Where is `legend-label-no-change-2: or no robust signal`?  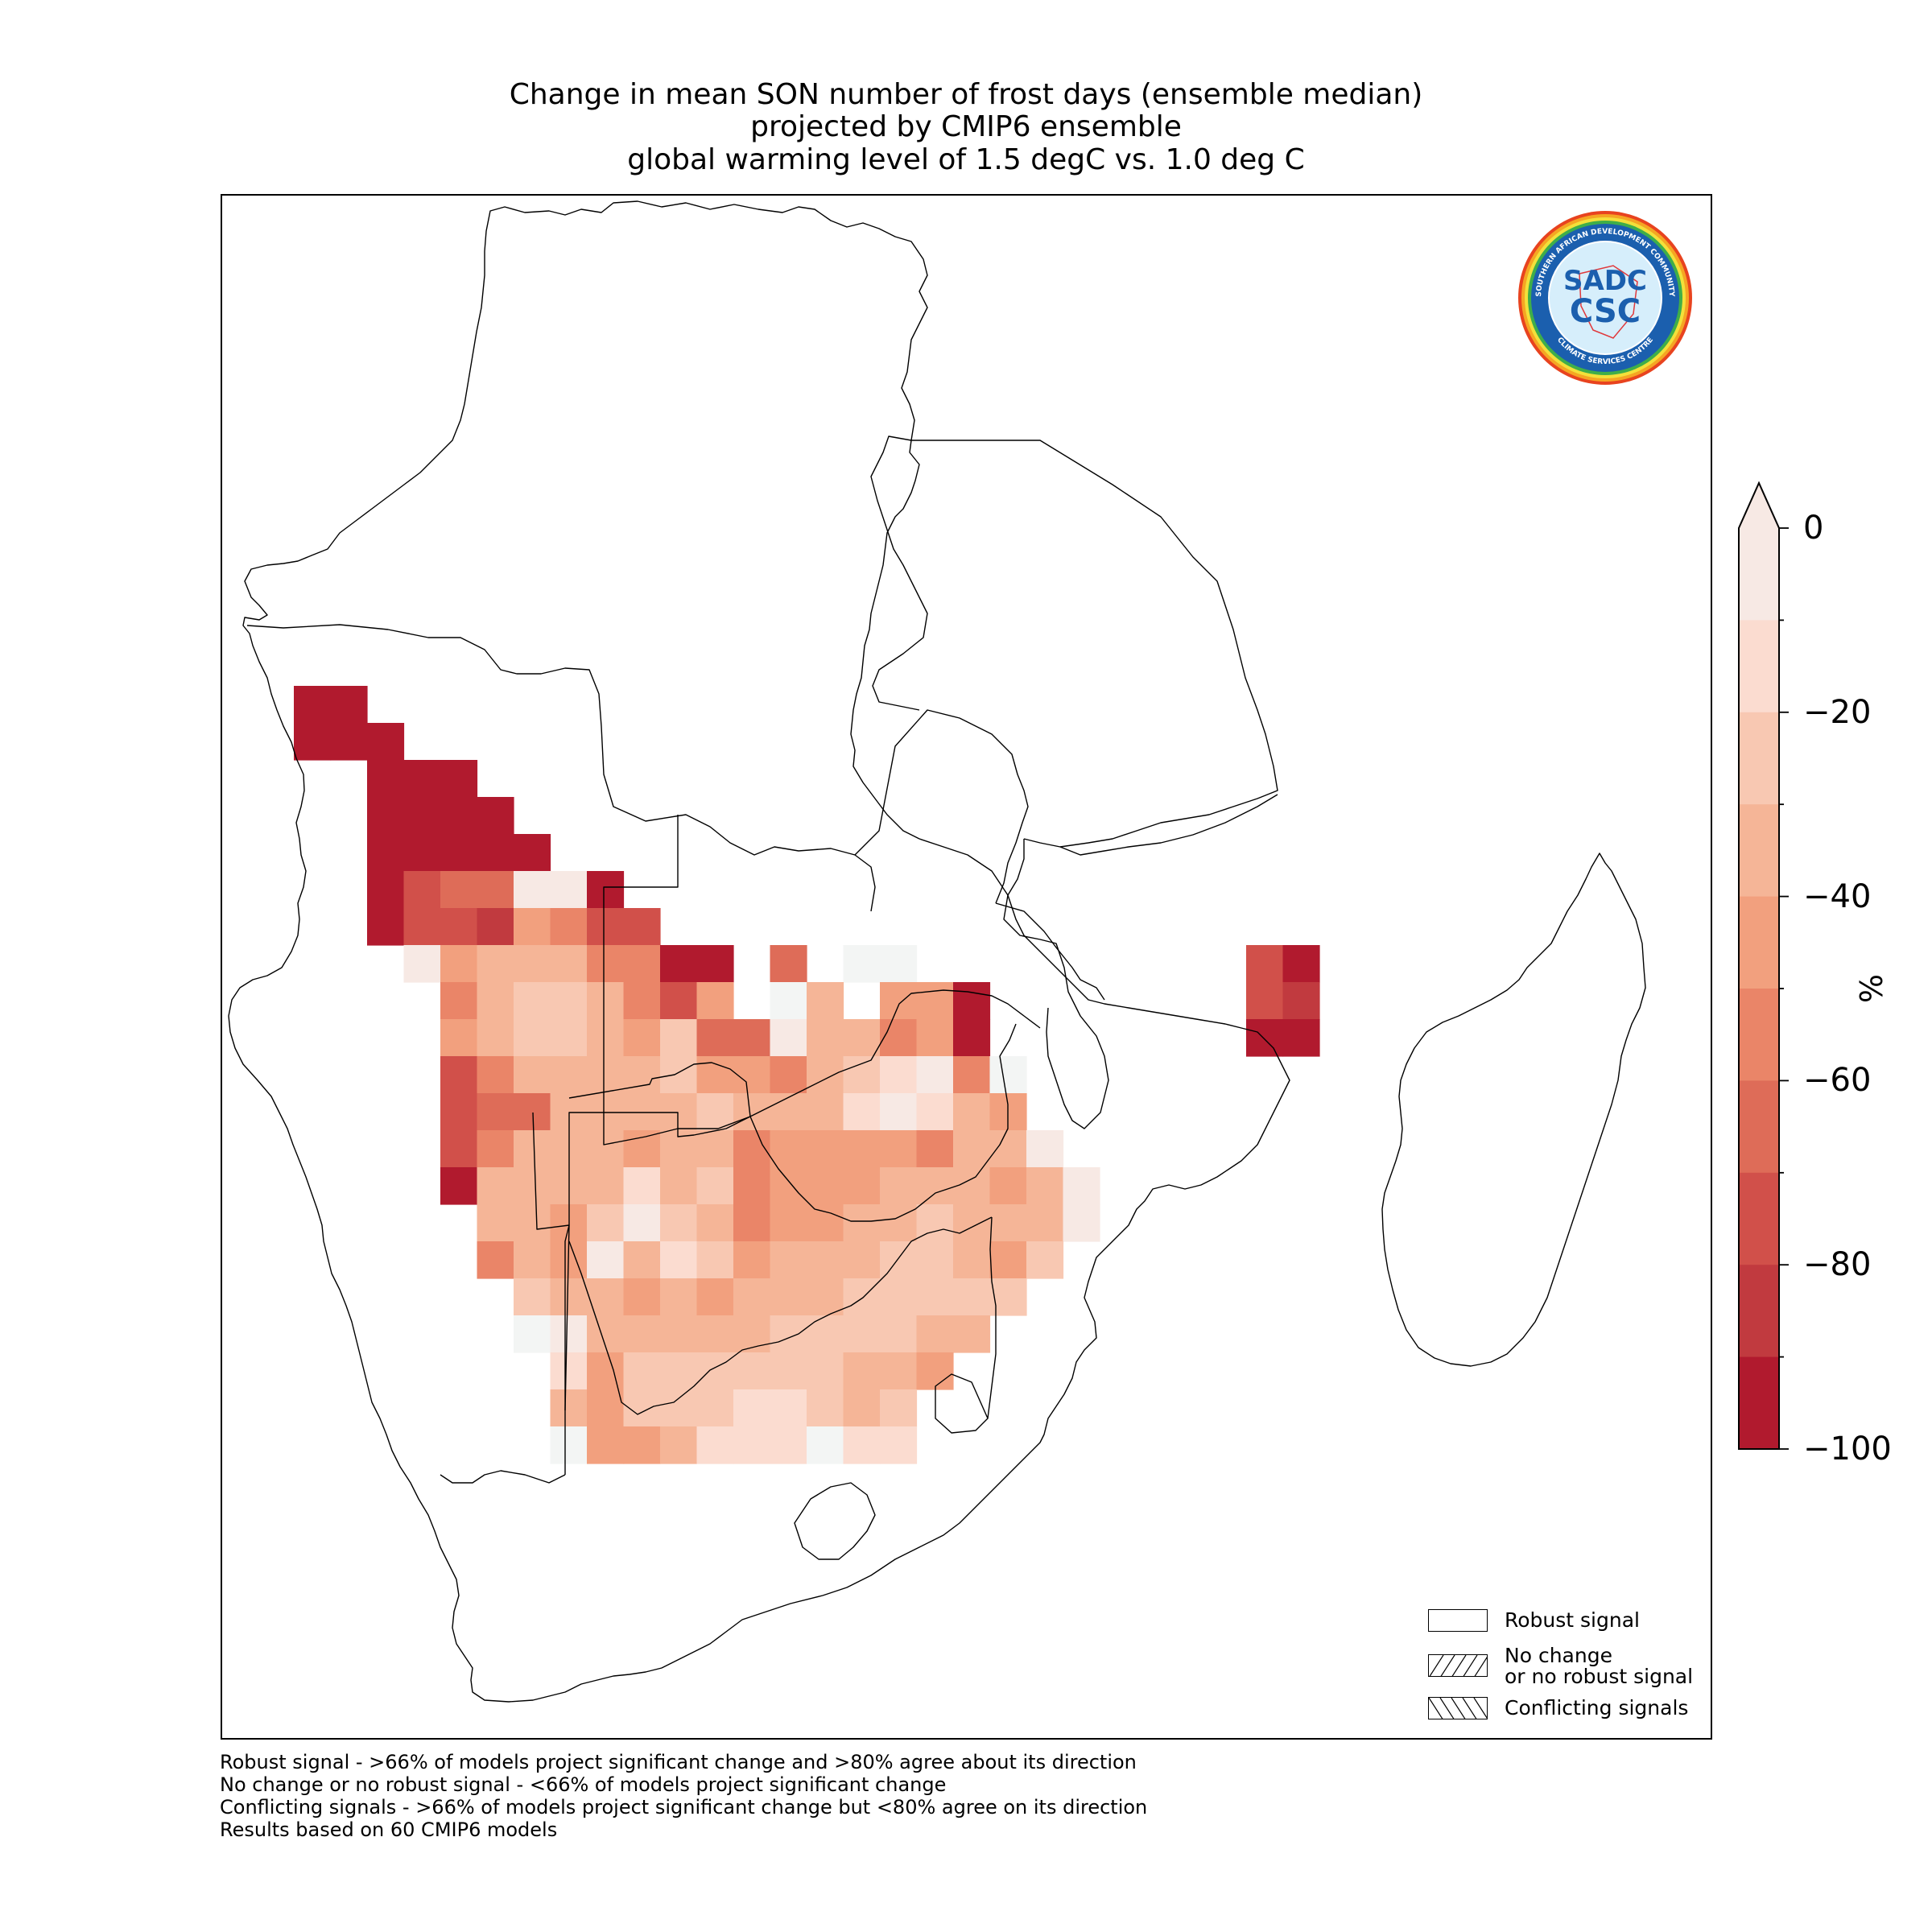 legend-label-no-change-2: or no robust signal is located at coordinates (1599, 1676).